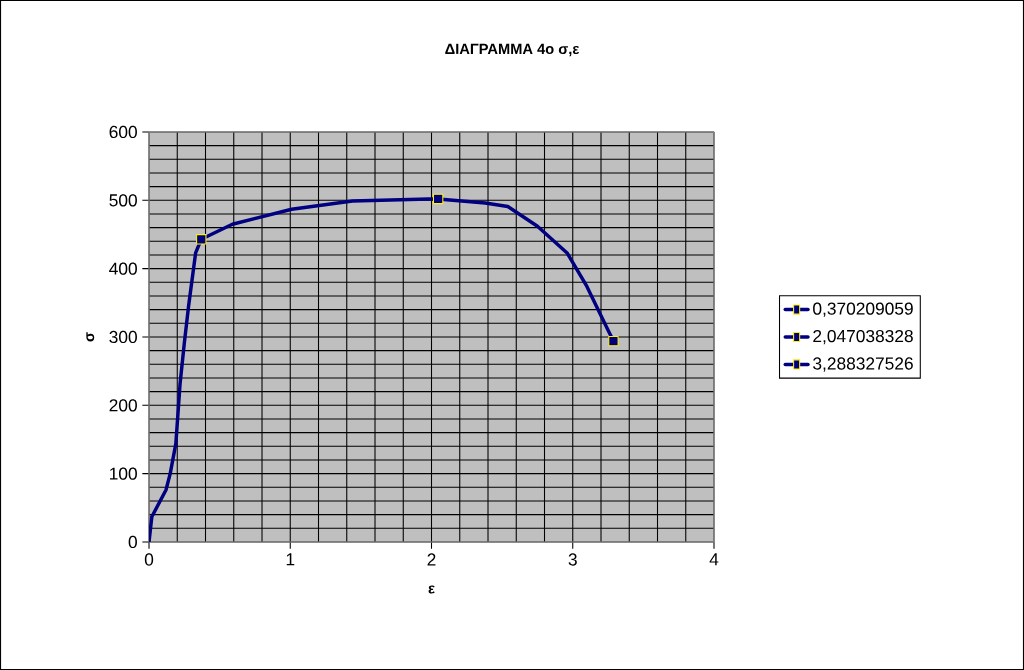  What do you see at coordinates (123, 473) in the screenshot?
I see `y-tick-label: 100` at bounding box center [123, 473].